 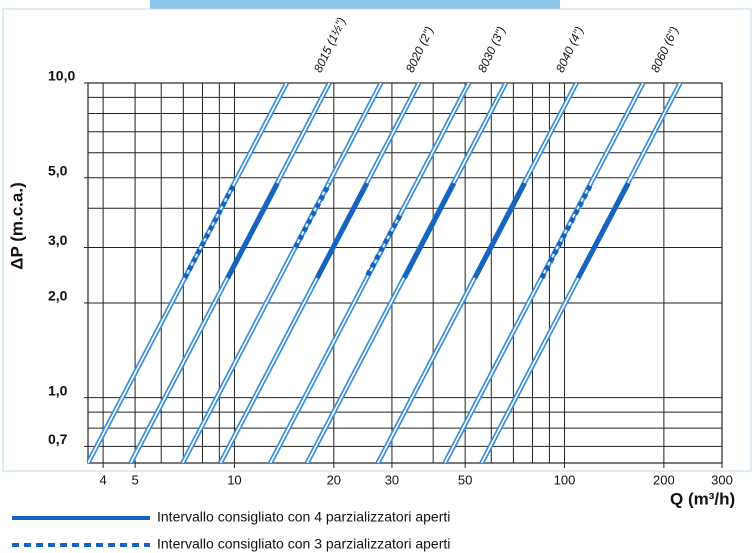 What do you see at coordinates (58, 170) in the screenshot?
I see `y-tick-label: 5,0` at bounding box center [58, 170].